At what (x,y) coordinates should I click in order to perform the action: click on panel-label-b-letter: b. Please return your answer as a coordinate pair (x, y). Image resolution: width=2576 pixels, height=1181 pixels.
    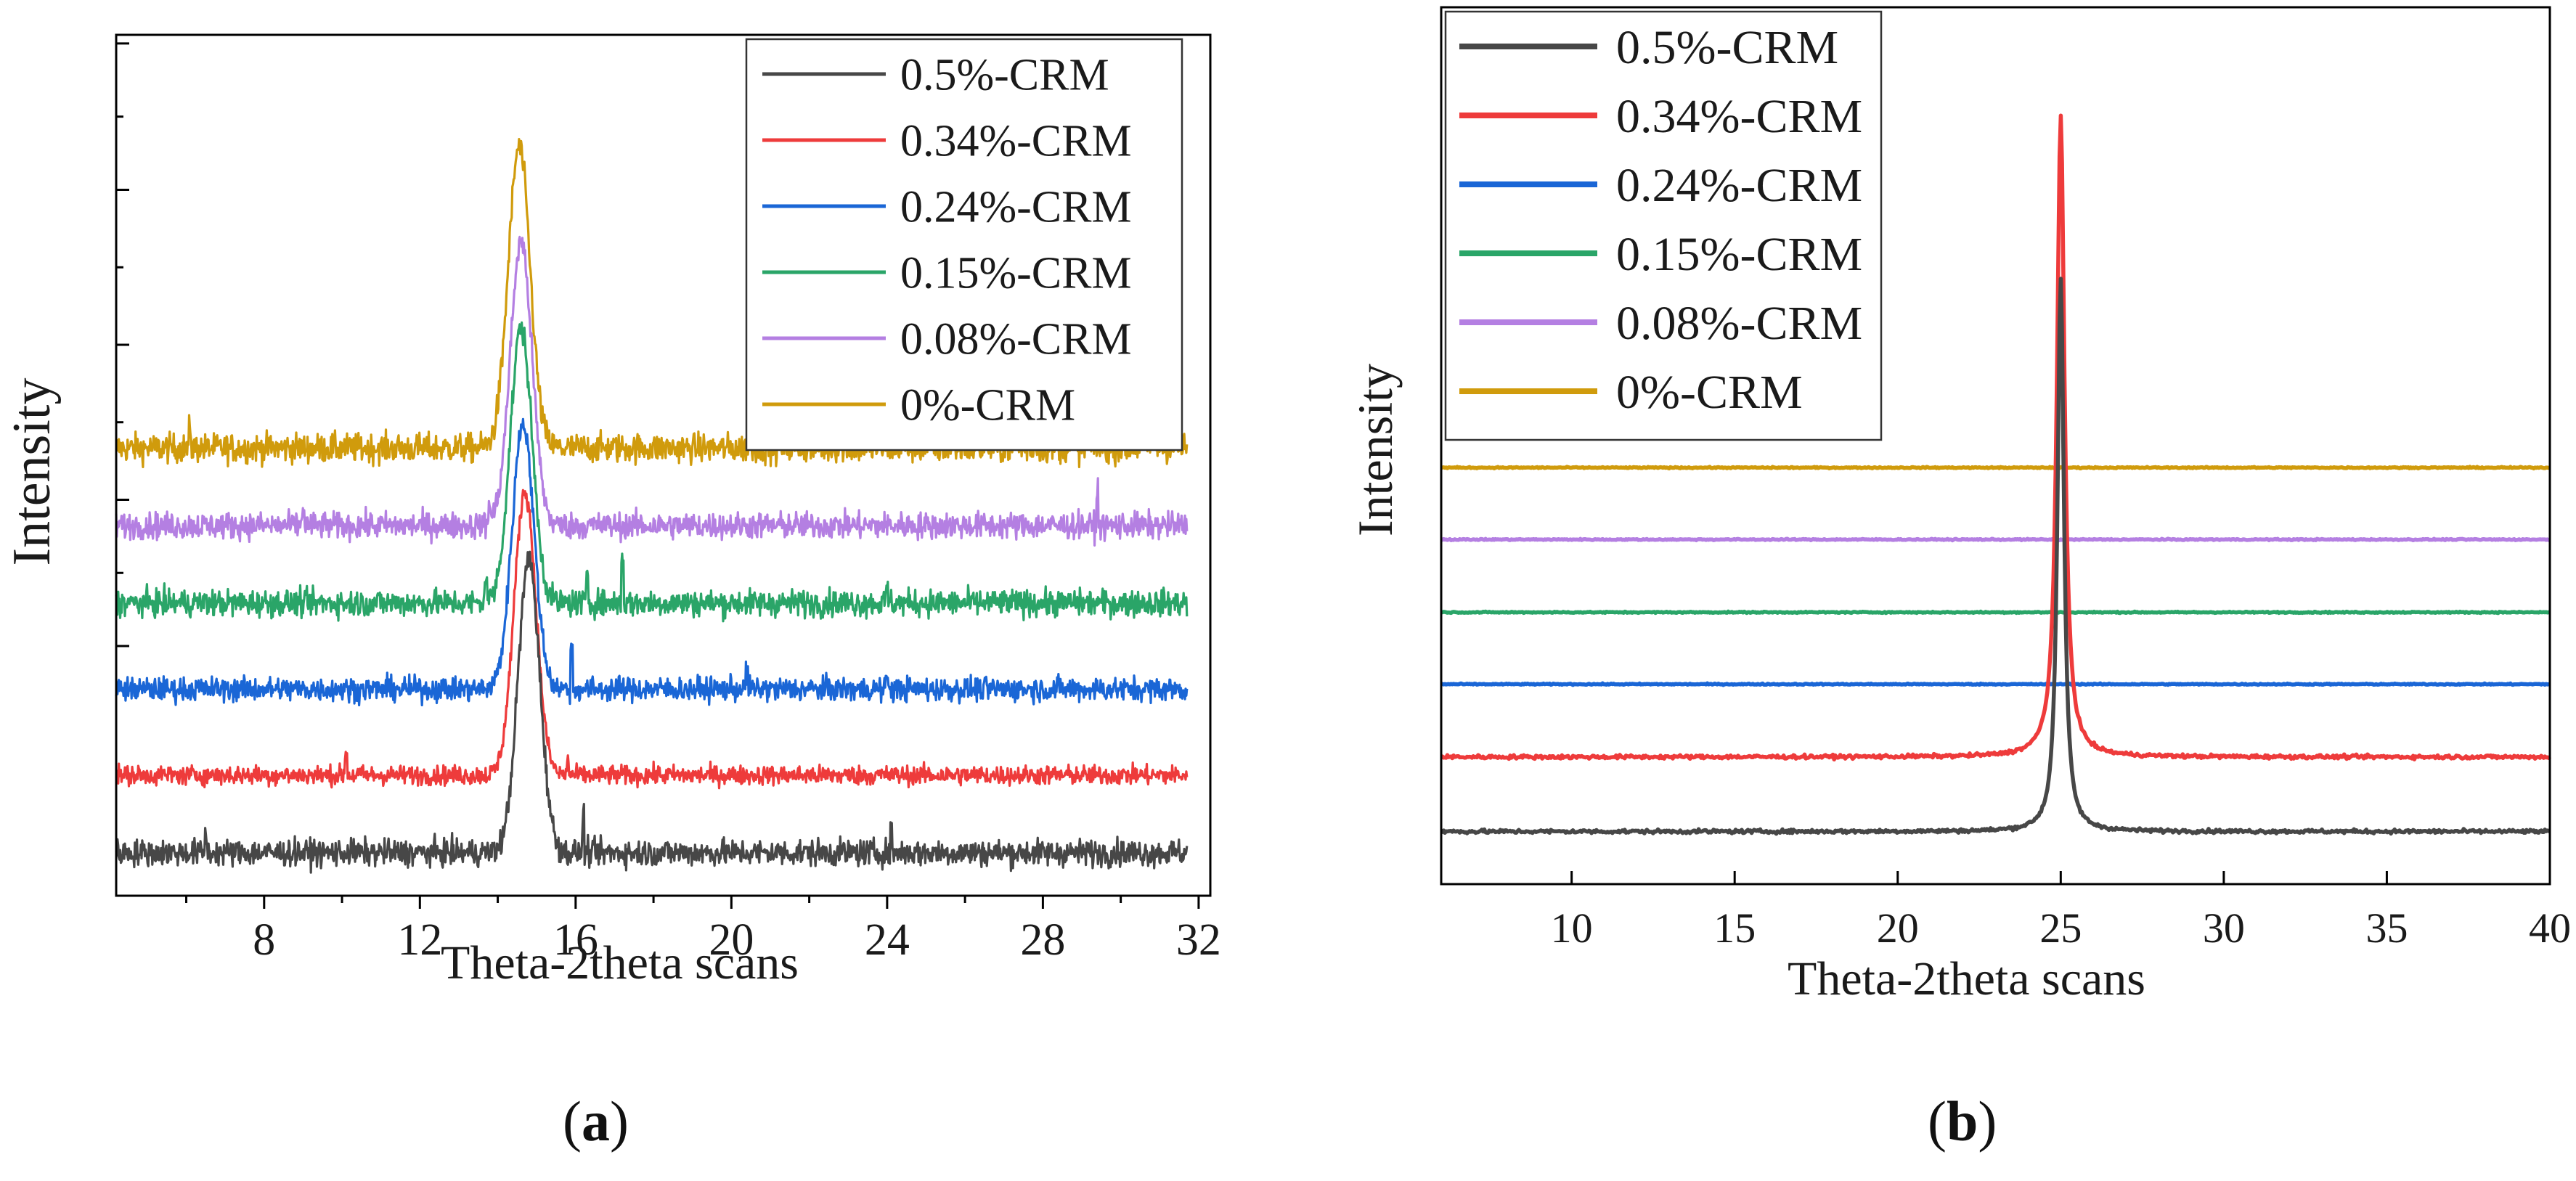
    Looking at the image, I should click on (1962, 1121).